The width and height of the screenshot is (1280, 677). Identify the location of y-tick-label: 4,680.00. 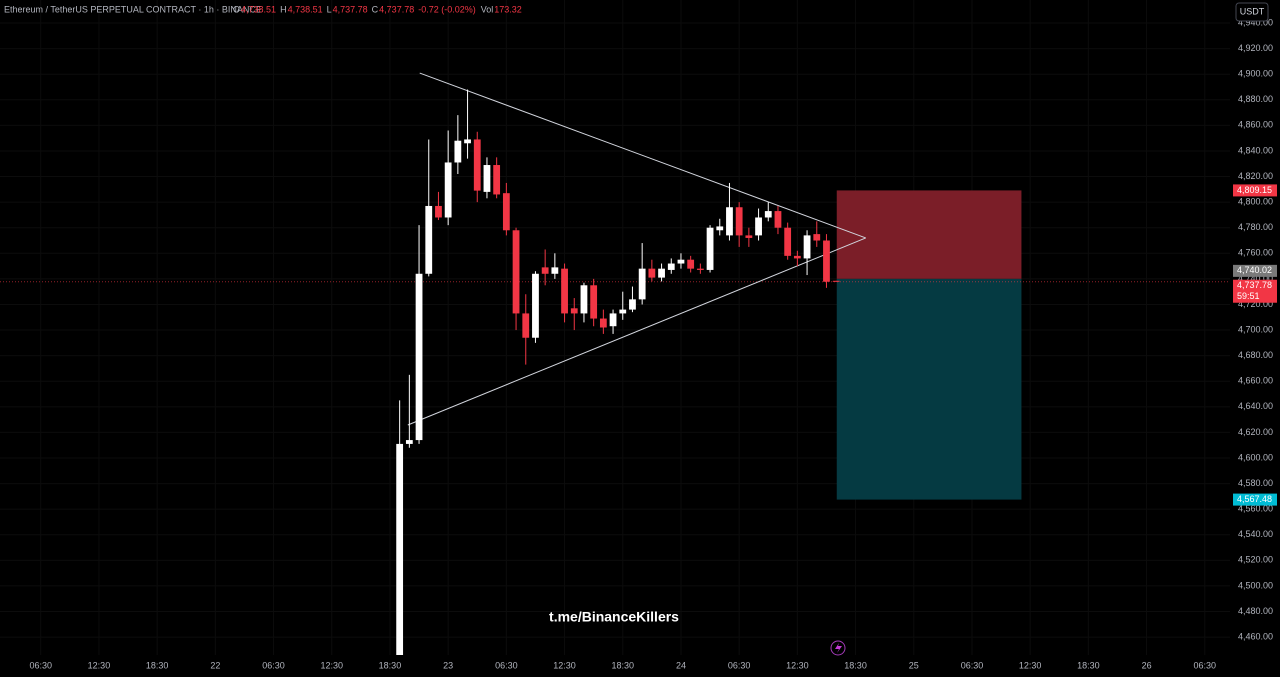
(1255, 355).